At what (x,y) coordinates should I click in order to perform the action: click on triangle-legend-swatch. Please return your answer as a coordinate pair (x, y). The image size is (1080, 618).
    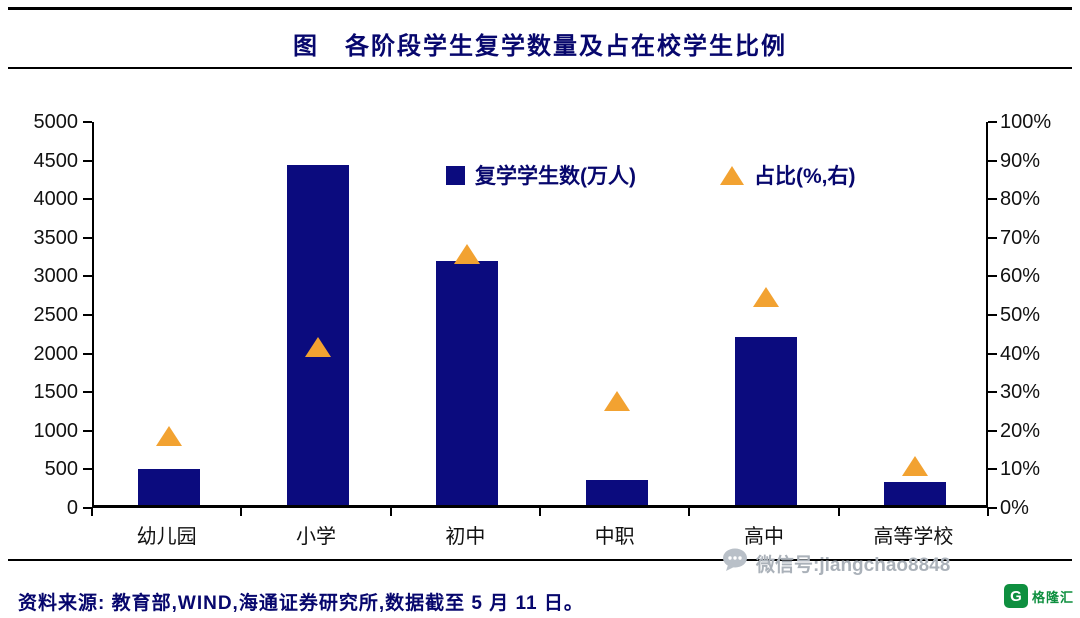
    Looking at the image, I should click on (732, 175).